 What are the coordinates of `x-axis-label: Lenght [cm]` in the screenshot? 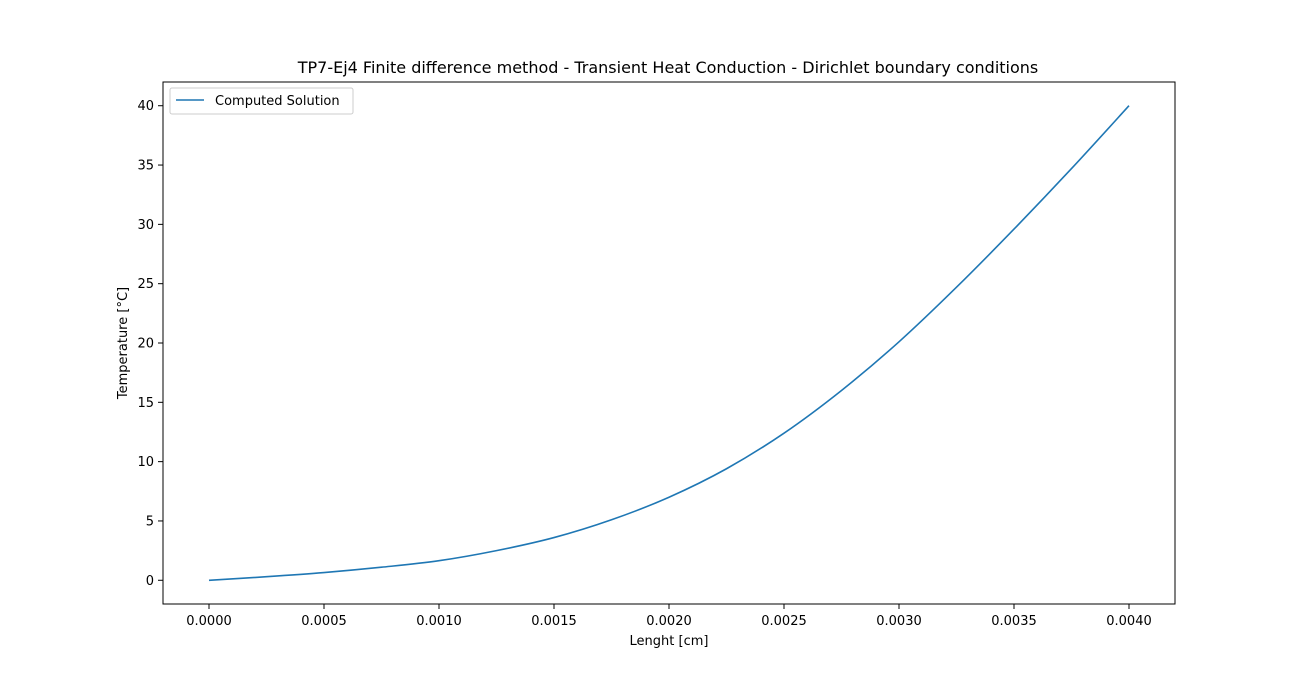 It's located at (669, 641).